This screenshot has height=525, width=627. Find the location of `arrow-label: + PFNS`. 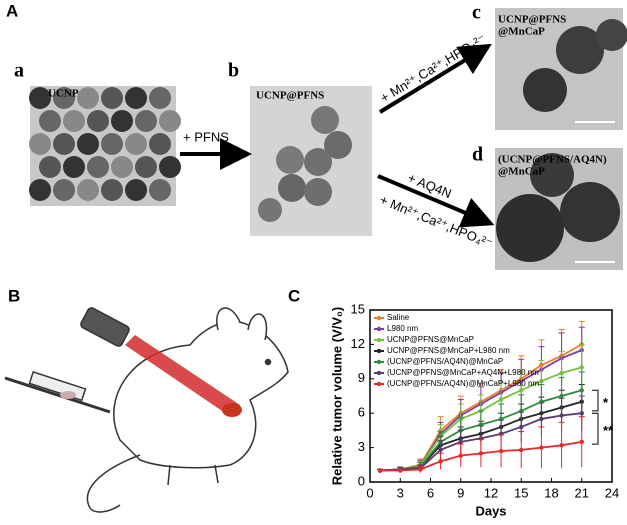

arrow-label: + PFNS is located at coordinates (206, 136).